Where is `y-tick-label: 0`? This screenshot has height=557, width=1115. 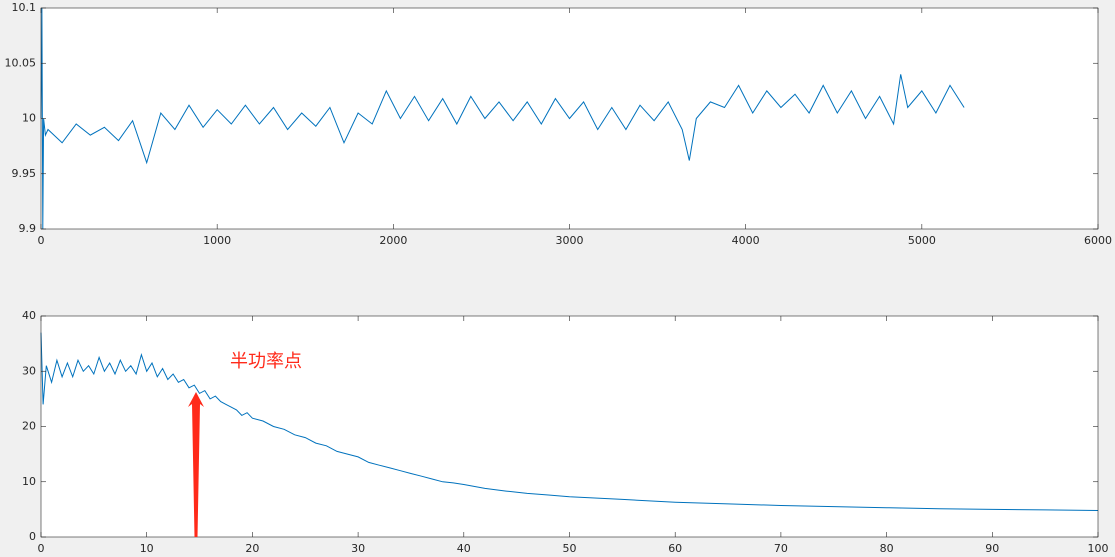 y-tick-label: 0 is located at coordinates (32, 536).